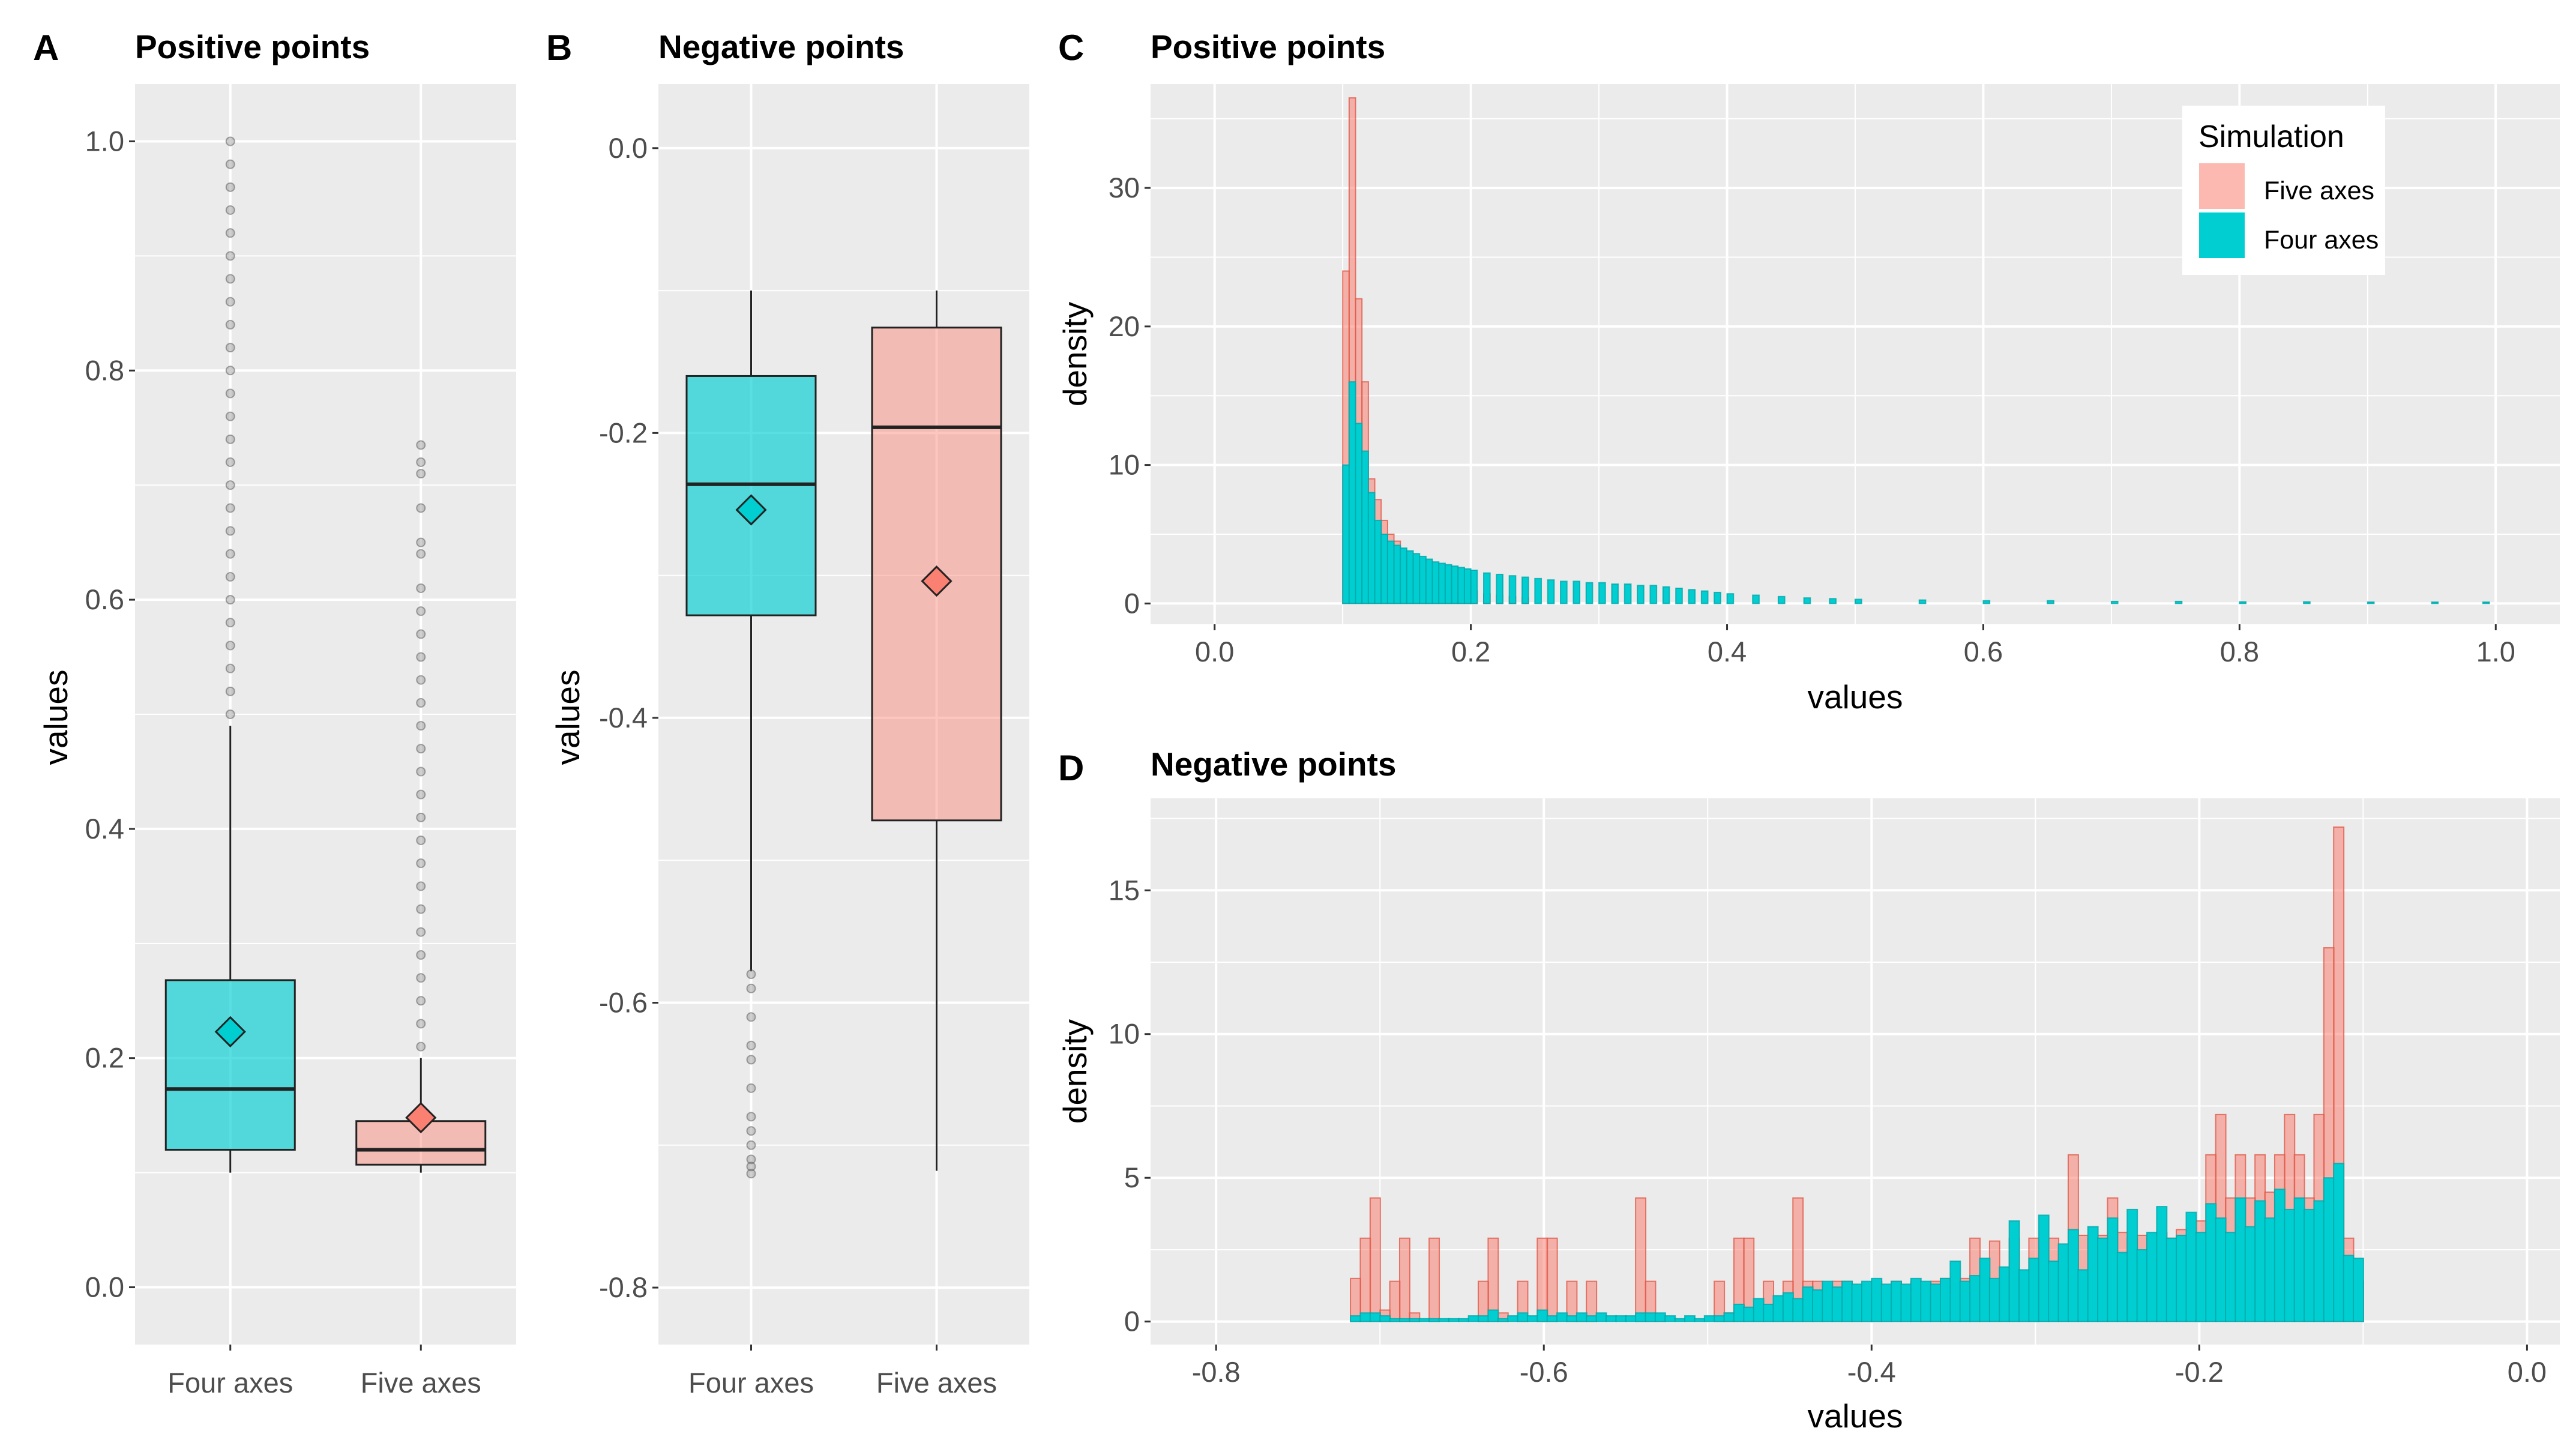  Describe the element at coordinates (1124, 890) in the screenshot. I see `y-tick-label: 15` at that location.